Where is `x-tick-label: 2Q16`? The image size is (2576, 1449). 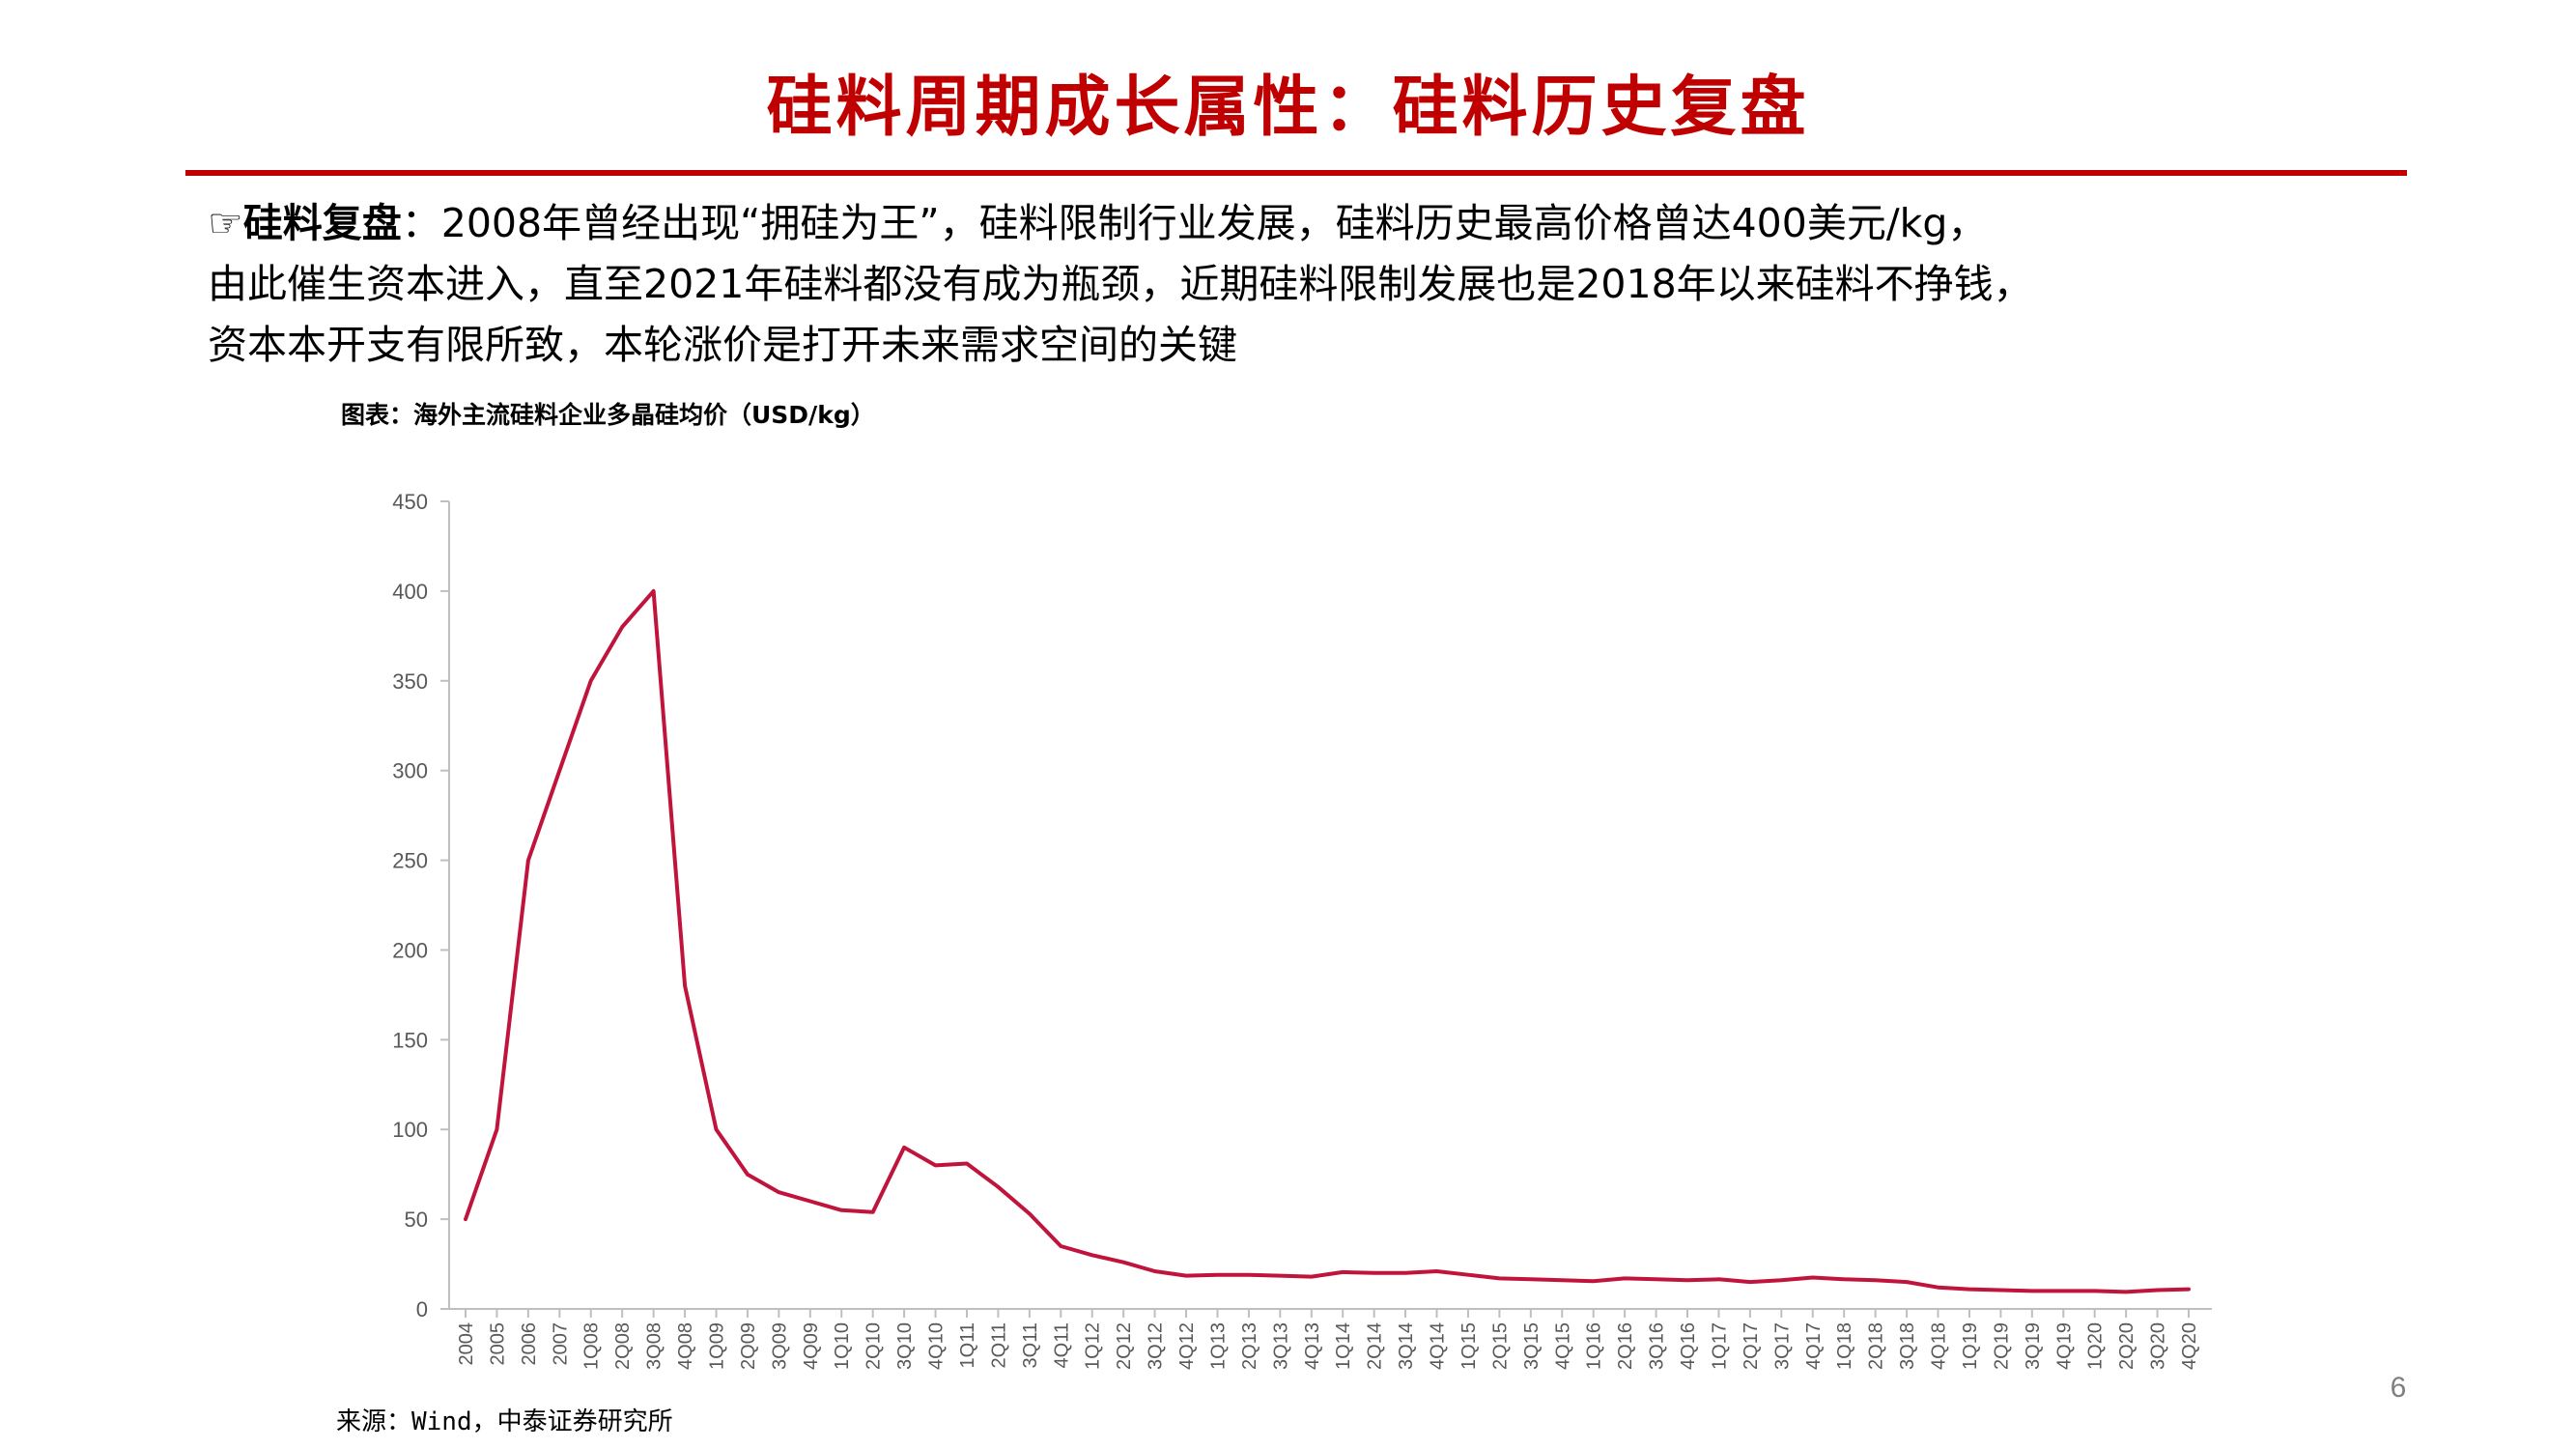
x-tick-label: 2Q16 is located at coordinates (1625, 1346).